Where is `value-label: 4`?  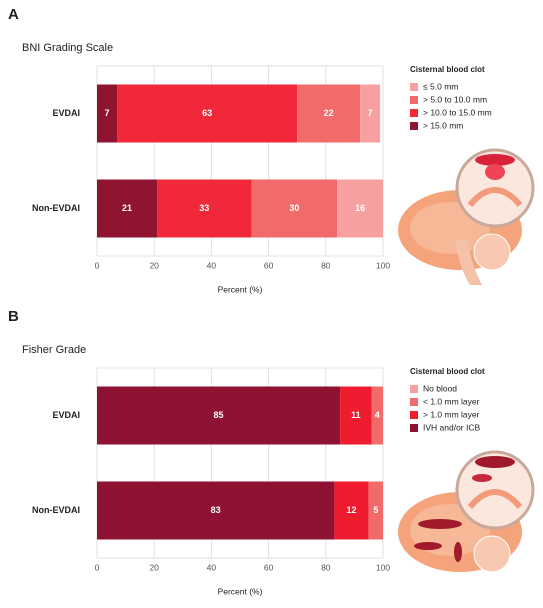 value-label: 4 is located at coordinates (377, 415).